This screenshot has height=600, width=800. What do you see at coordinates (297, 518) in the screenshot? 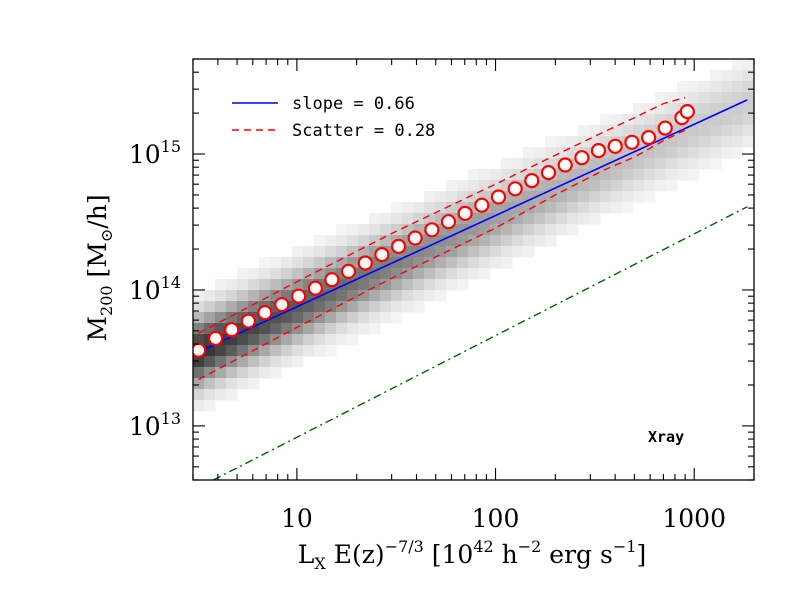
I see `x-tick-label: 10` at bounding box center [297, 518].